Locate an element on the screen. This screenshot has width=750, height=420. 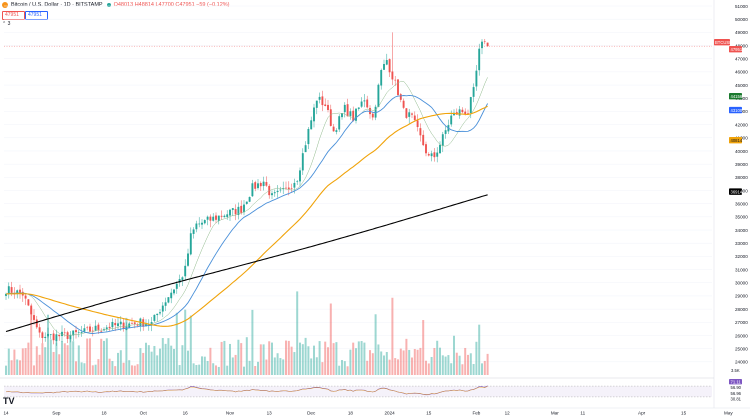
price-label-text: 44156 is located at coordinates (737, 96).